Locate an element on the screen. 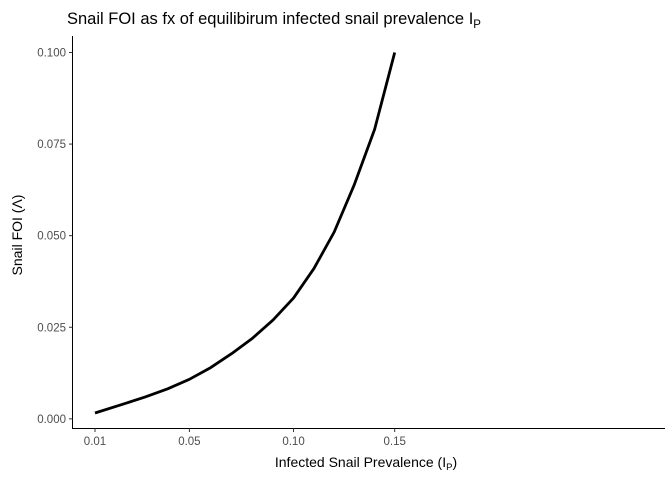  y-tick-label: 0.100 is located at coordinates (51, 53).